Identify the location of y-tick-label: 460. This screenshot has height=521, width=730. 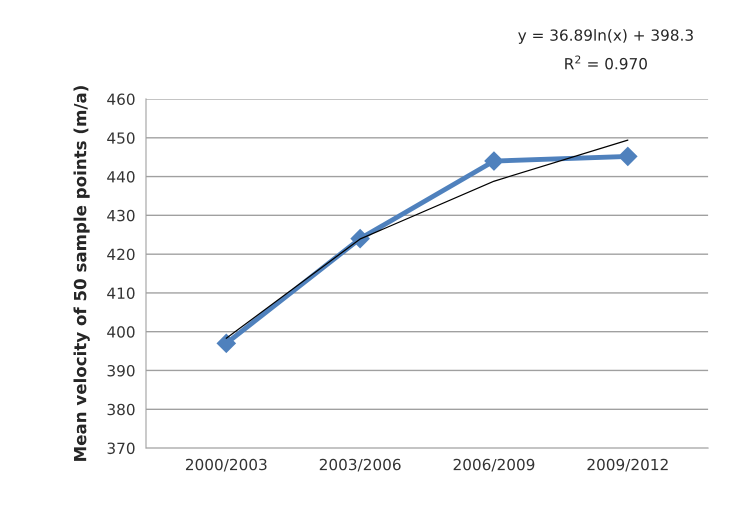
(121, 99).